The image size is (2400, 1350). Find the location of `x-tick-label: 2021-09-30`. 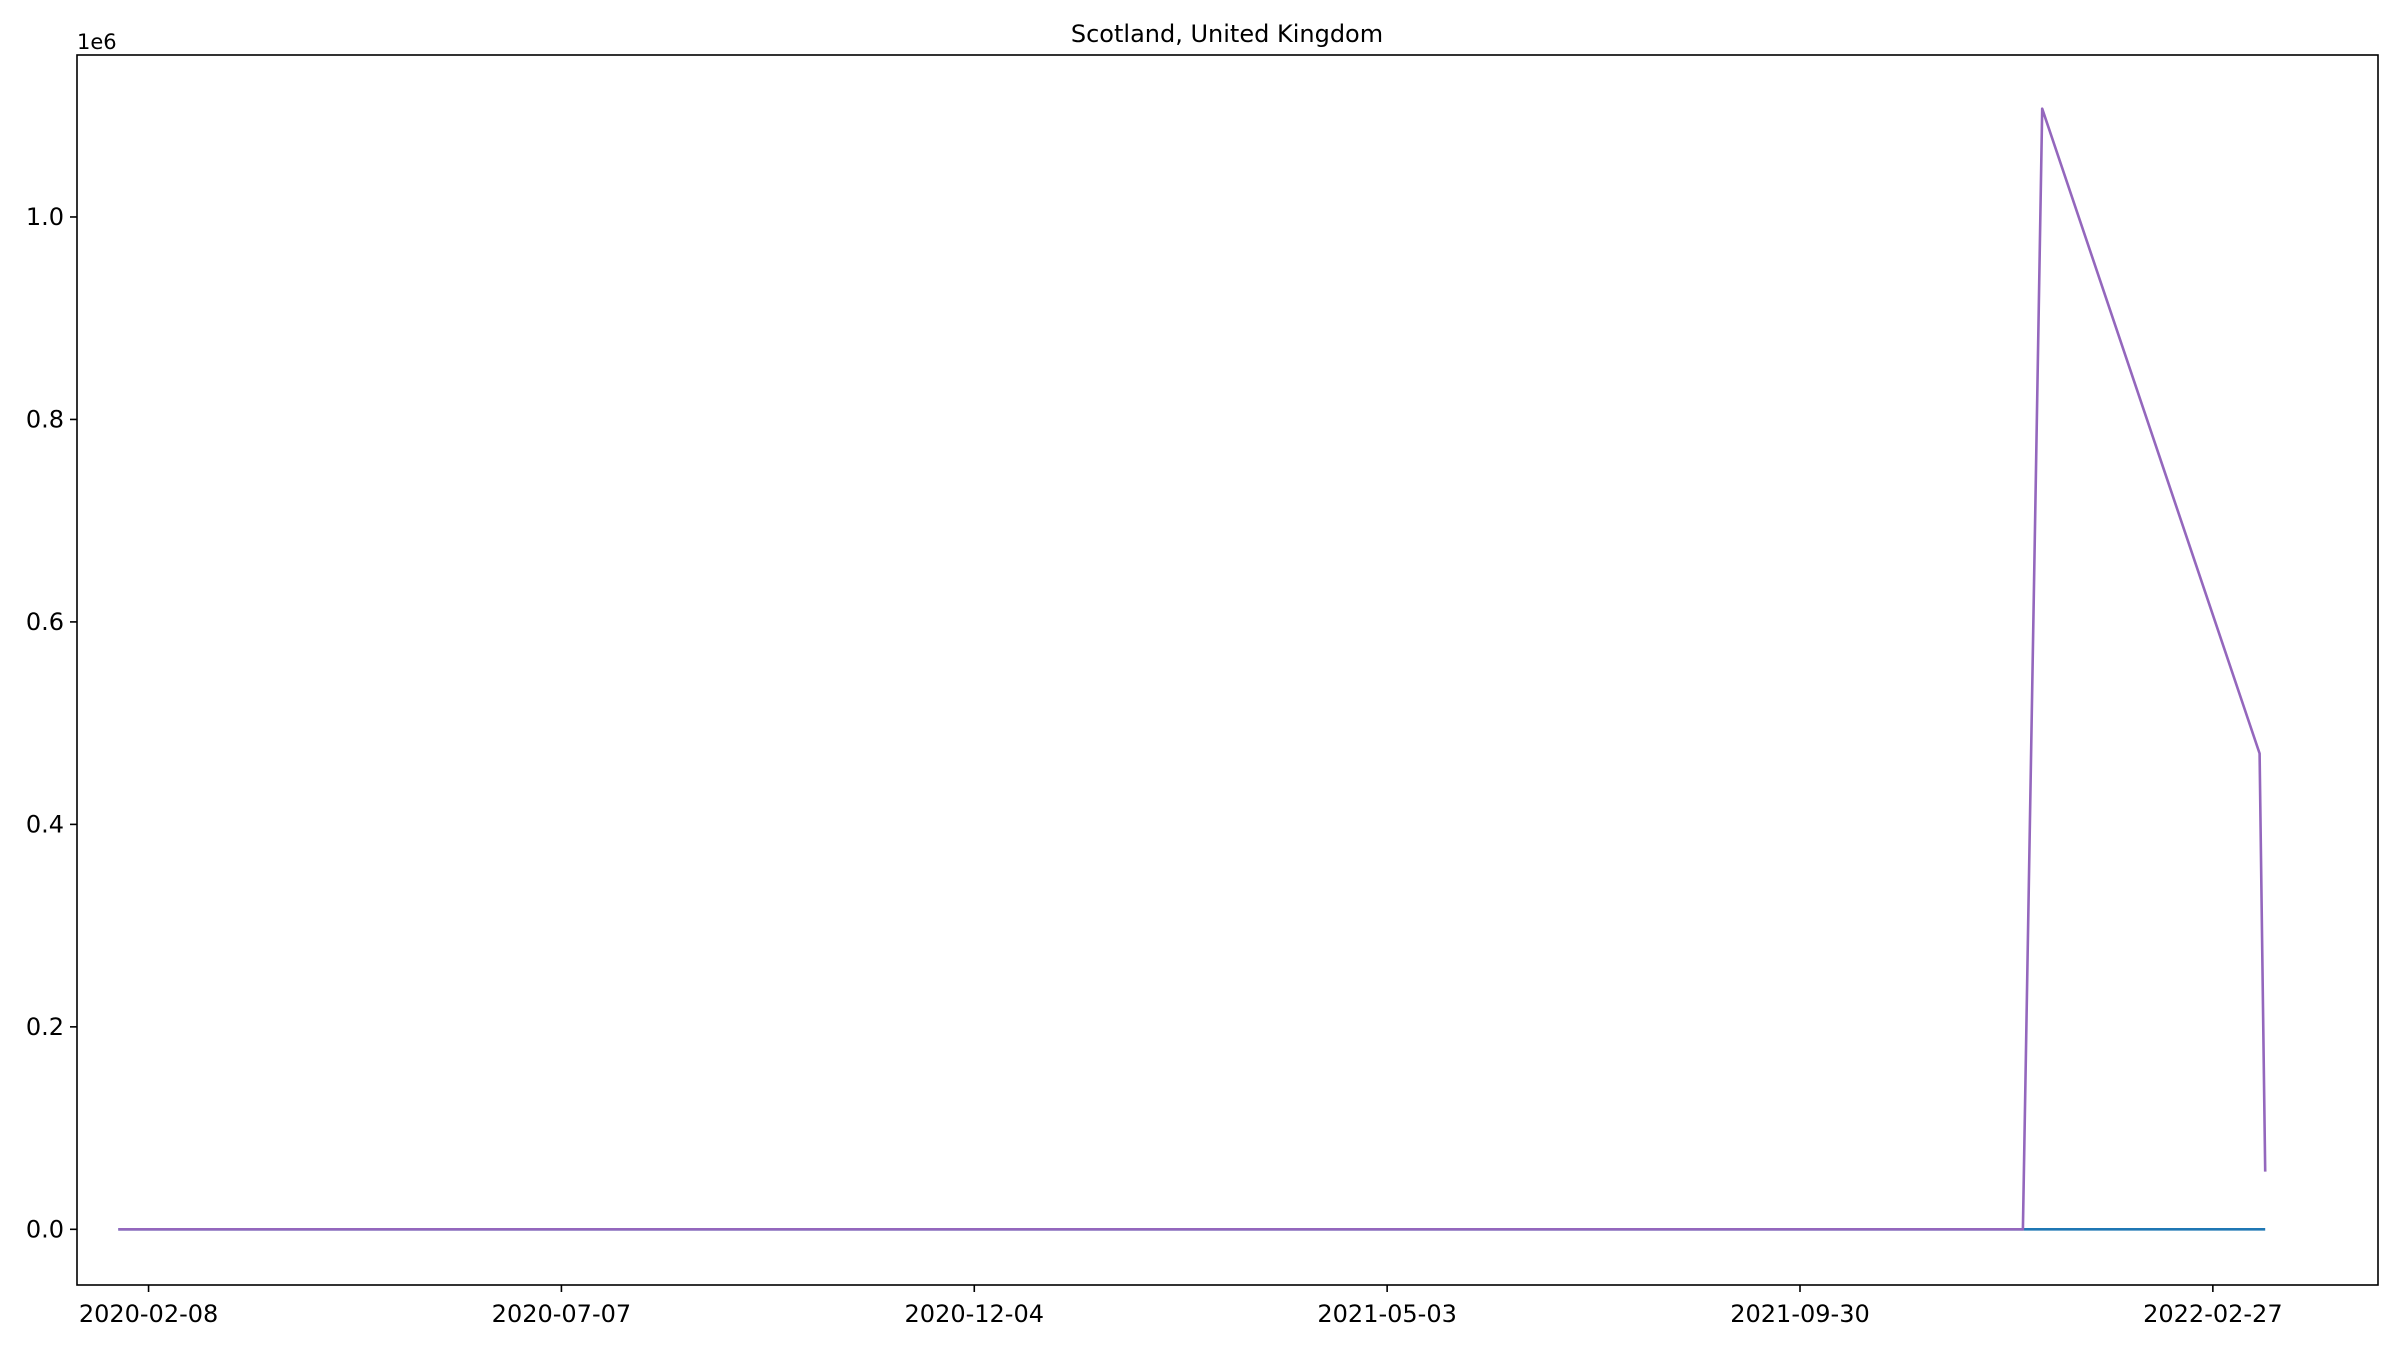

x-tick-label: 2021-09-30 is located at coordinates (1799, 1314).